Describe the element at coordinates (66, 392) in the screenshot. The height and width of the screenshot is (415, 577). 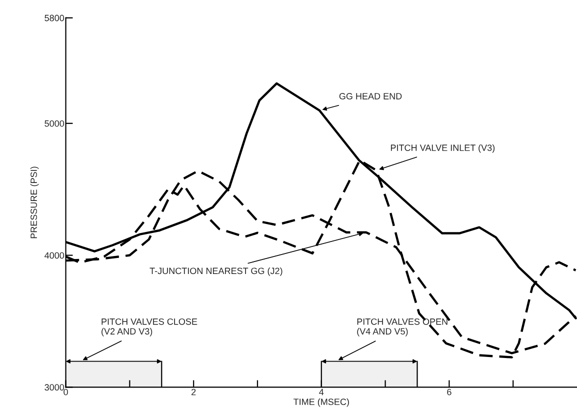
I see `x-tick-label: 0` at that location.